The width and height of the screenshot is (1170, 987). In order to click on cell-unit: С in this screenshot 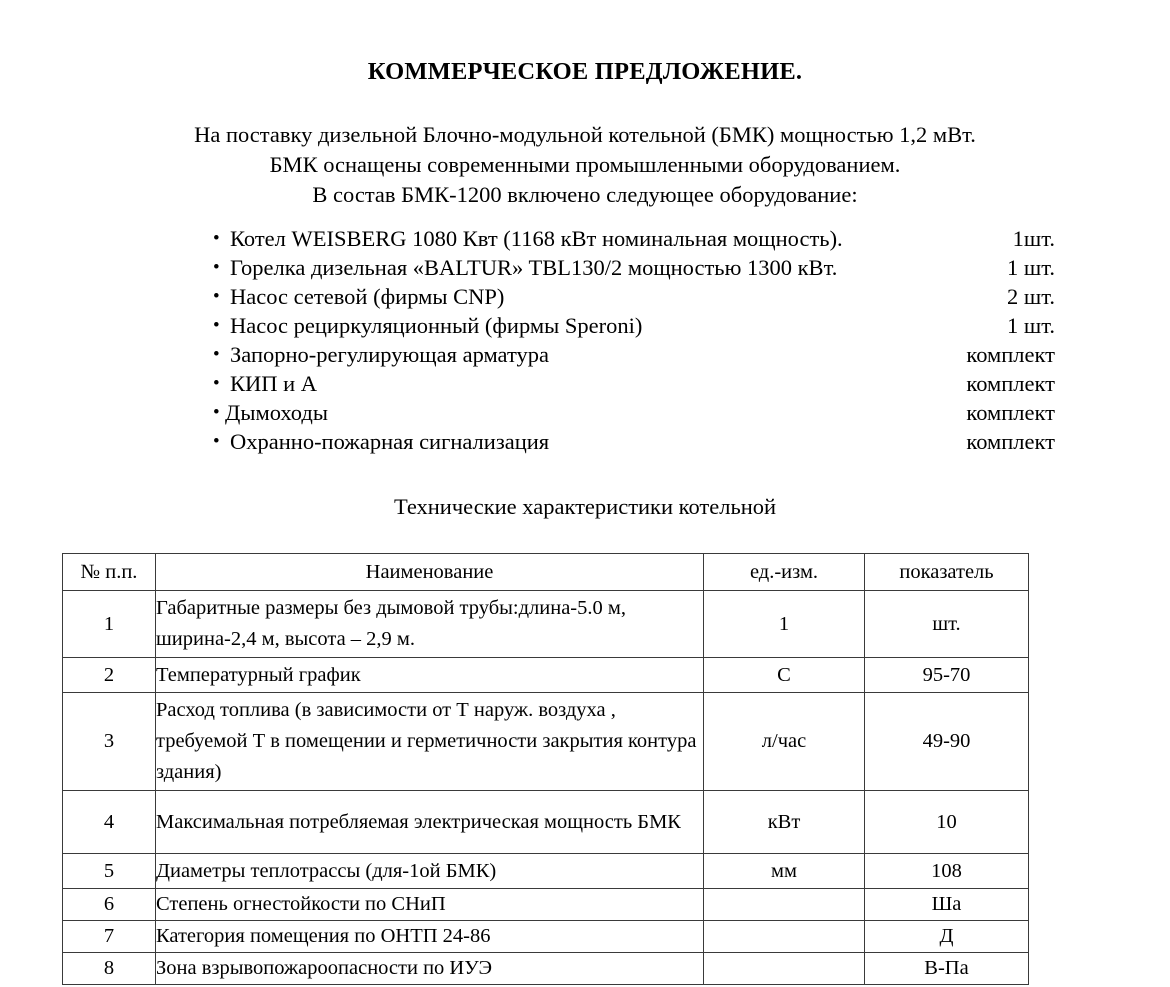, I will do `click(784, 675)`.